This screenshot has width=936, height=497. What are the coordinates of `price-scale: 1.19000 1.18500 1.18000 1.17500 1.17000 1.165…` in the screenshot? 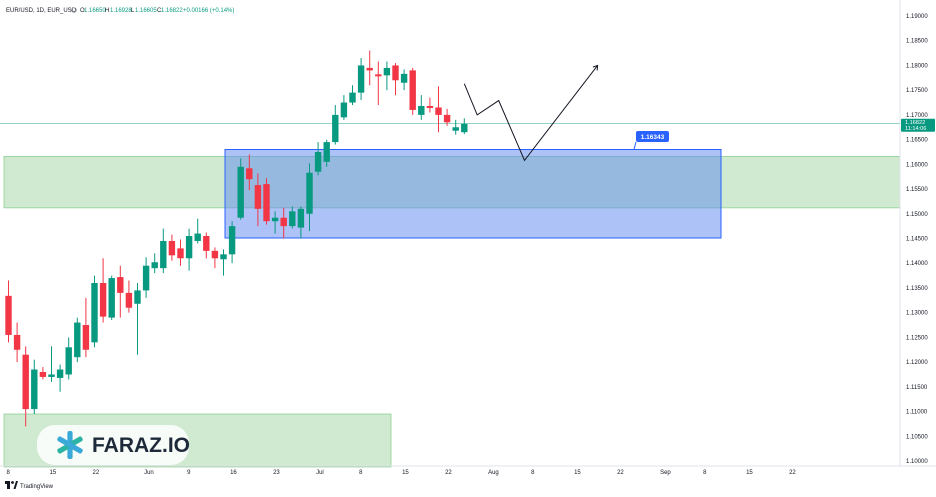 It's located at (918, 239).